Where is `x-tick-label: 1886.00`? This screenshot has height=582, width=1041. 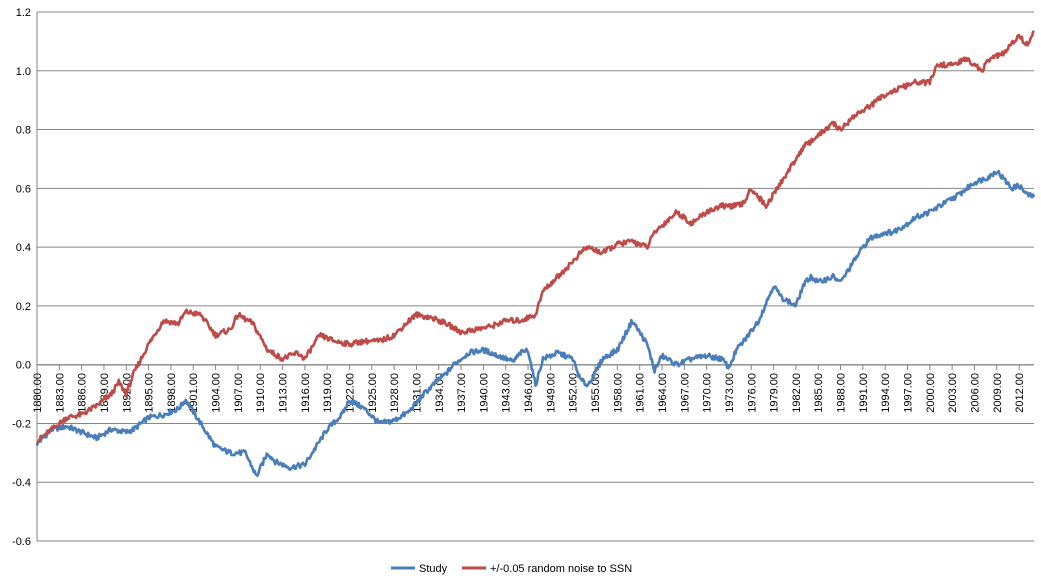
x-tick-label: 1886.00 is located at coordinates (83, 393).